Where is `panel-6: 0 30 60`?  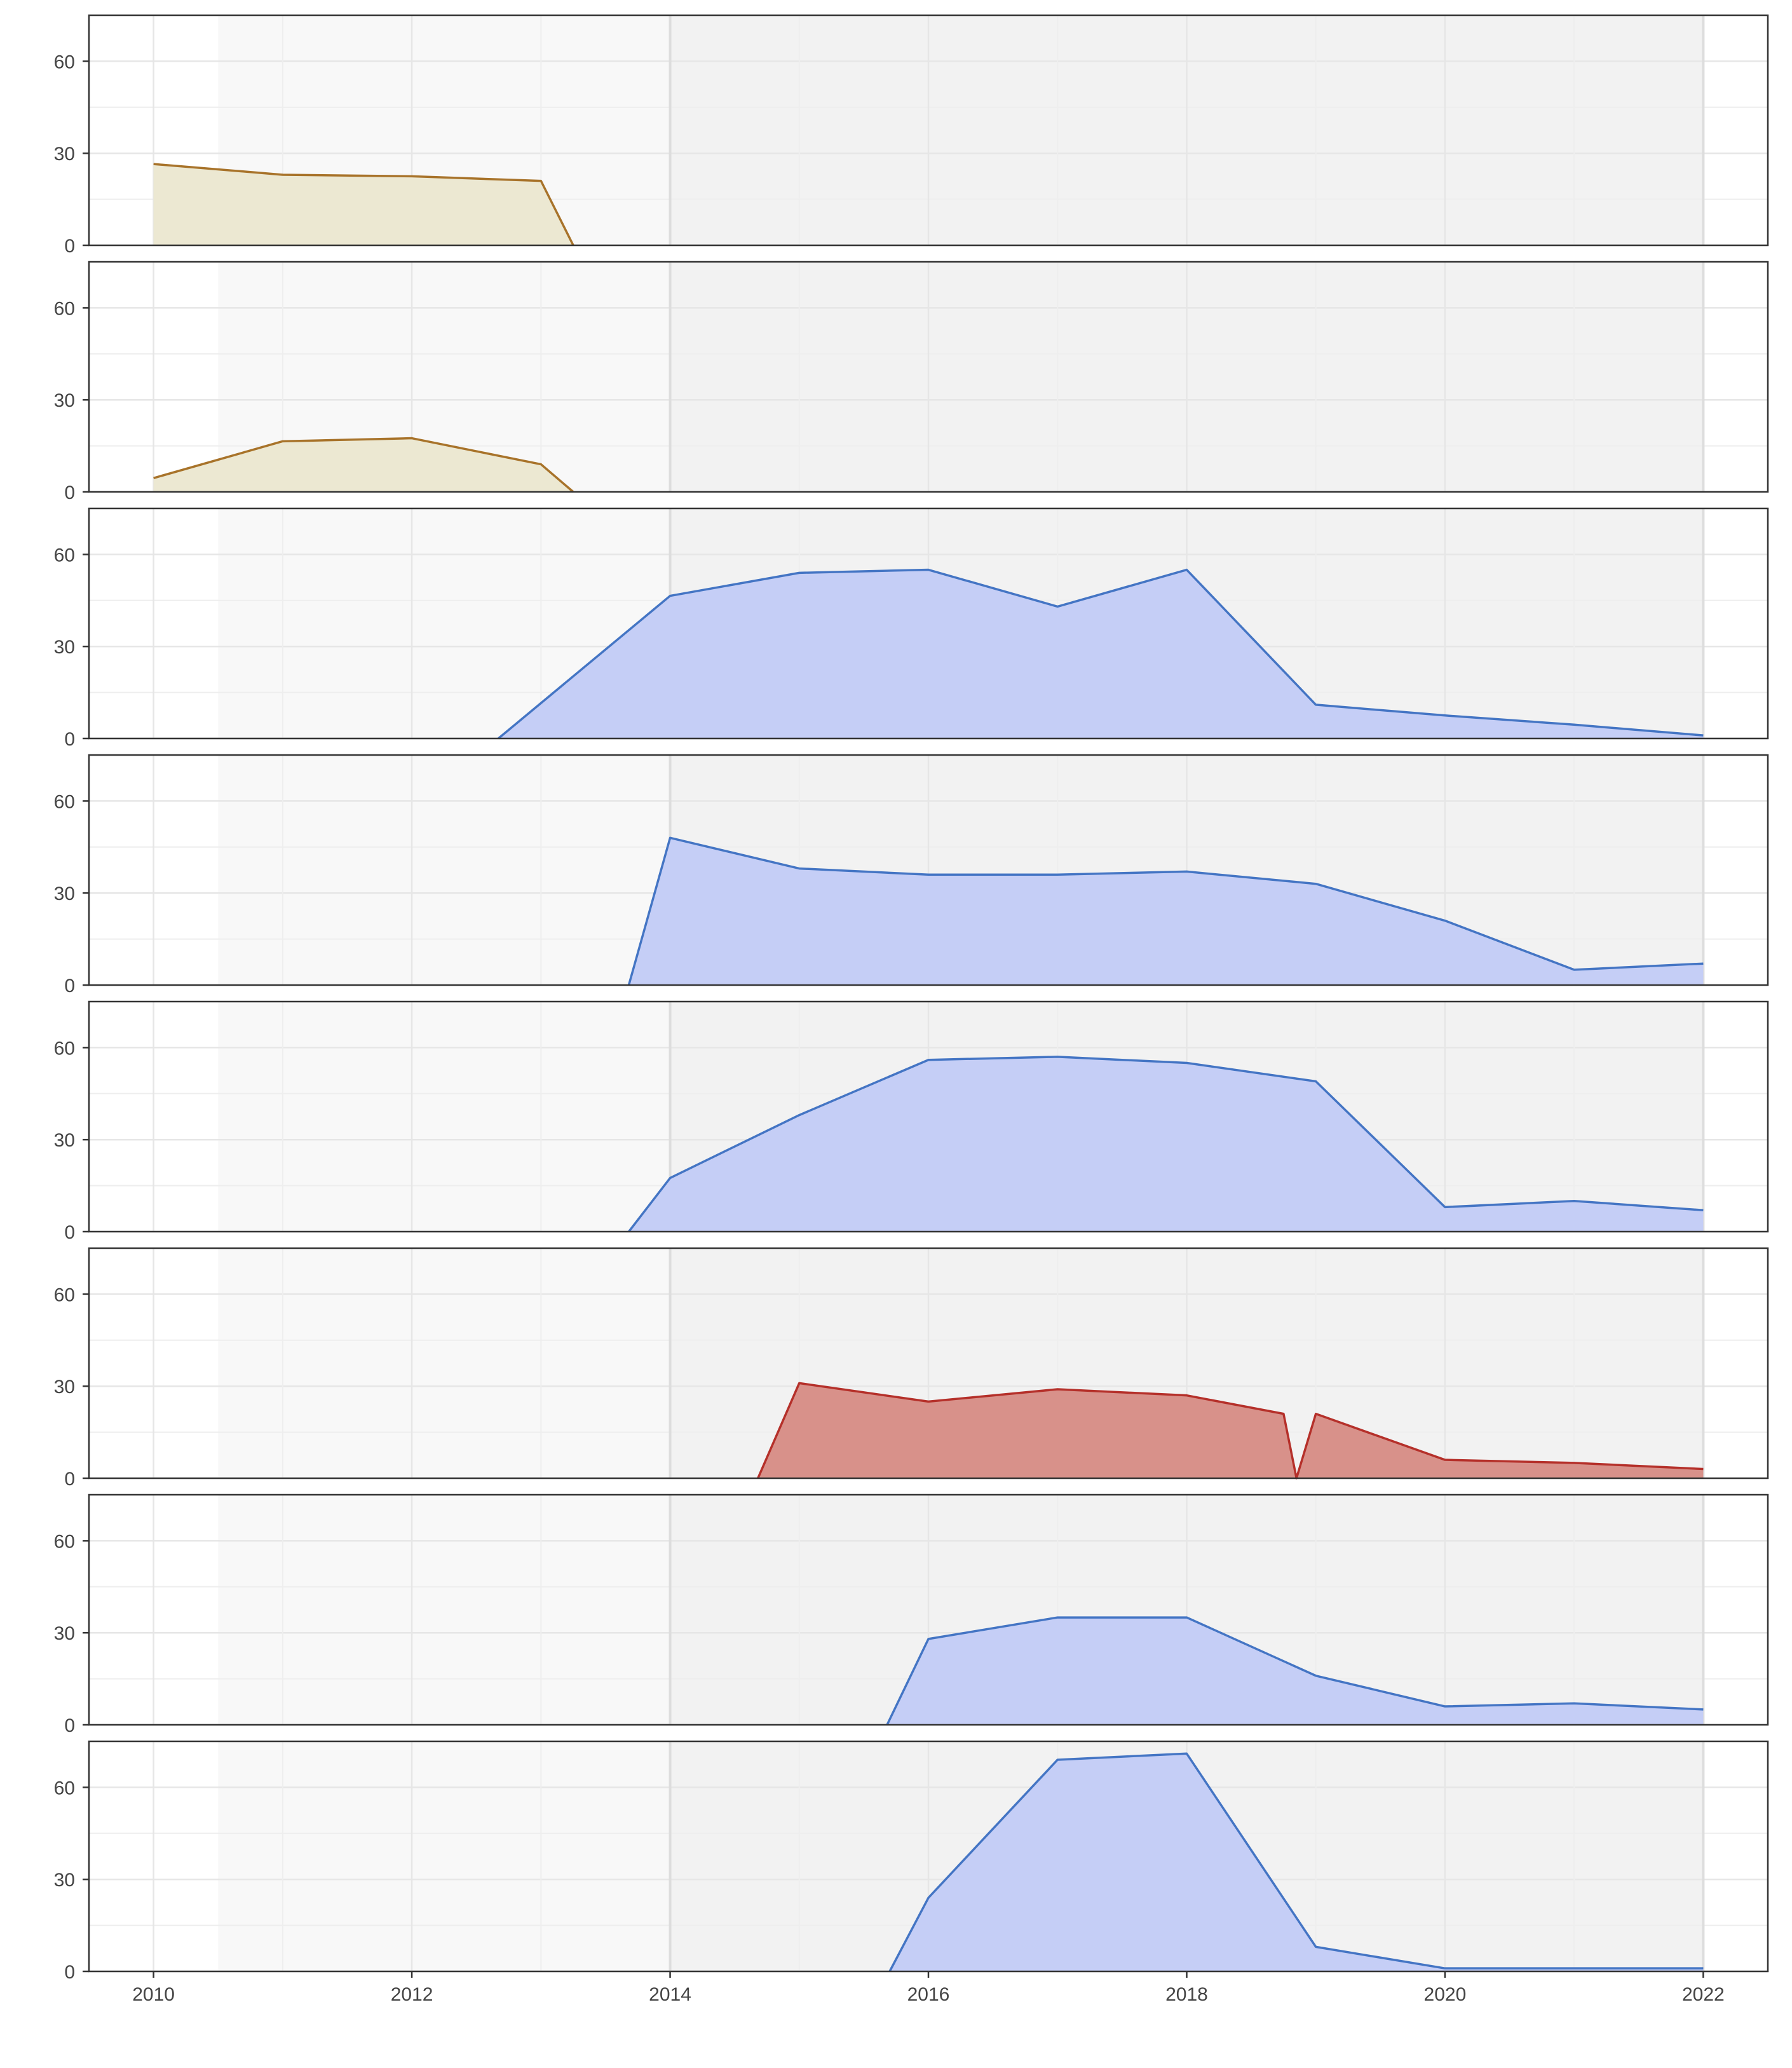
panel-6: 0 30 60 is located at coordinates (911, 1369).